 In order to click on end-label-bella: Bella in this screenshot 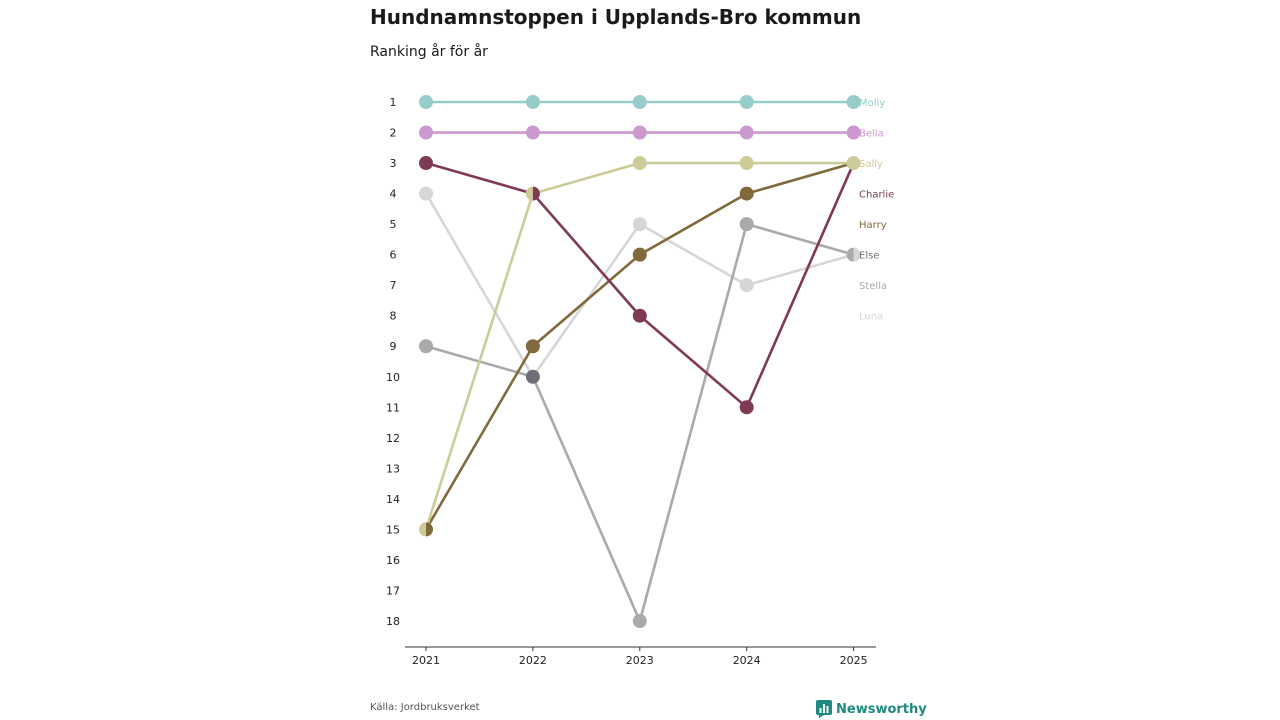, I will do `click(871, 134)`.